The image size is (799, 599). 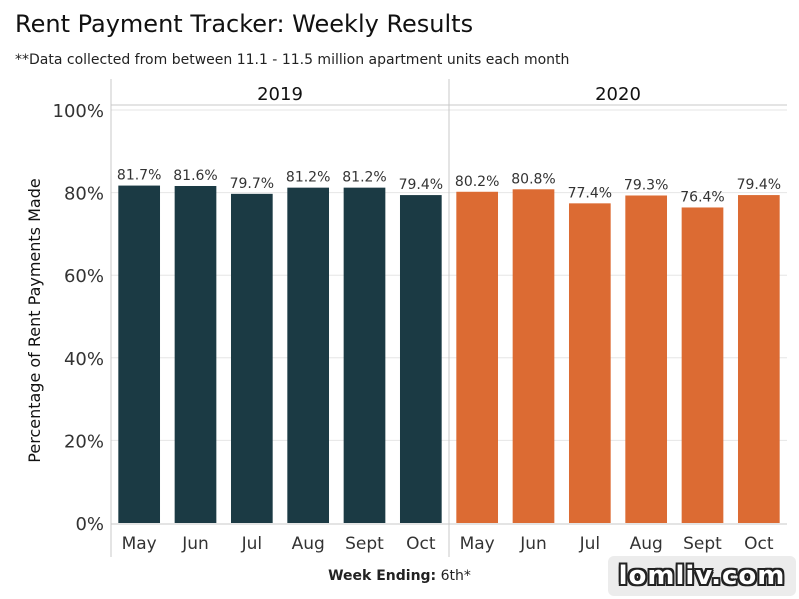 What do you see at coordinates (533, 179) in the screenshot?
I see `data-label: 80.8%` at bounding box center [533, 179].